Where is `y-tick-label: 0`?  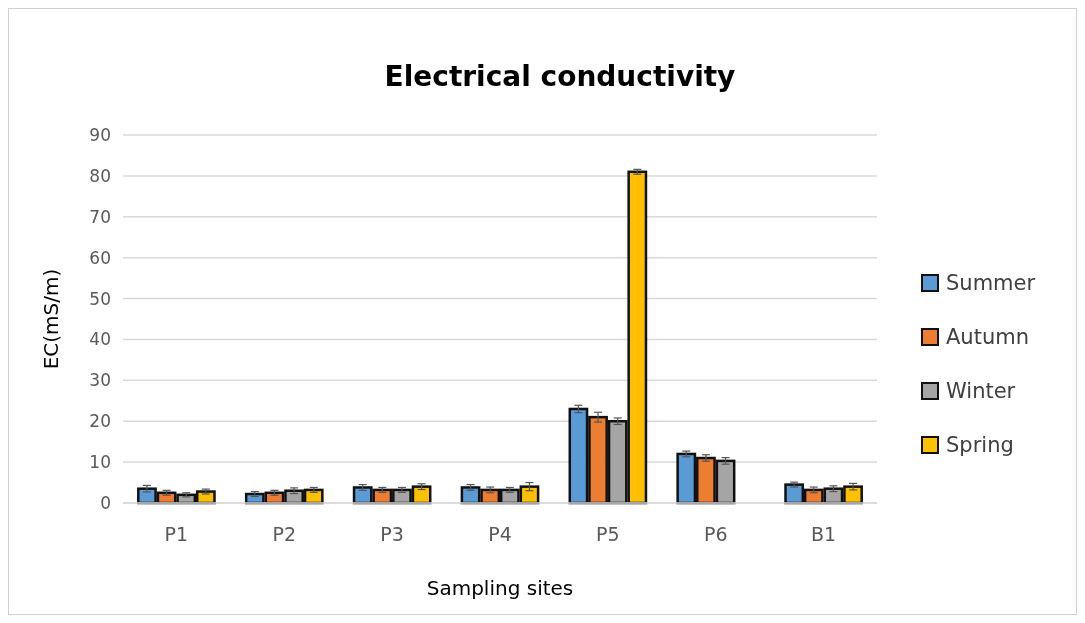 y-tick-label: 0 is located at coordinates (105, 502).